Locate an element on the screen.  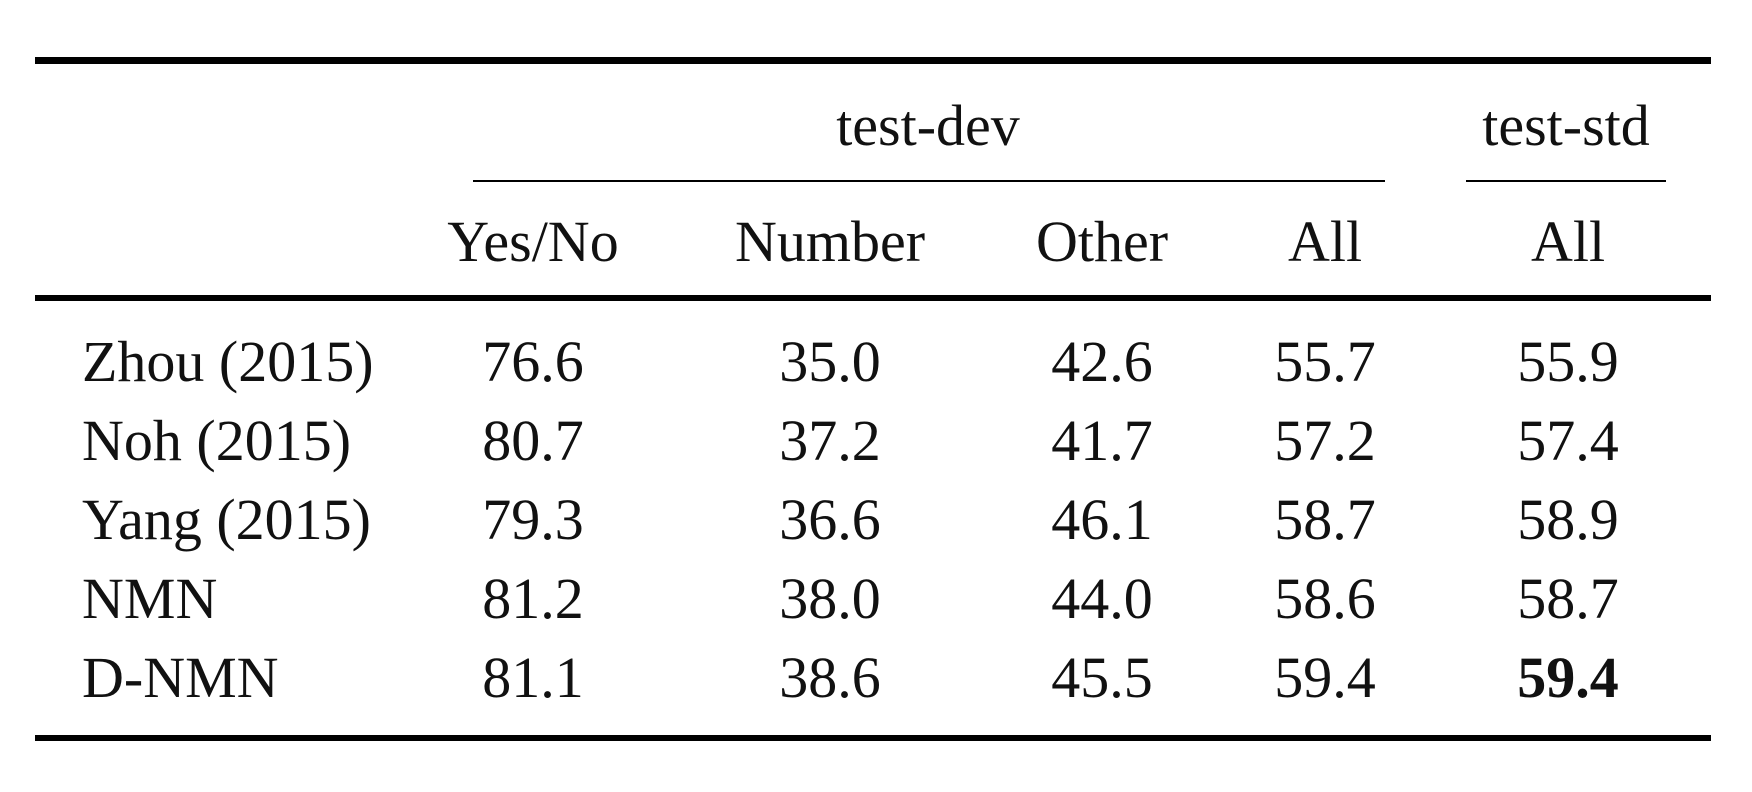
header-rule is located at coordinates (873, 298).